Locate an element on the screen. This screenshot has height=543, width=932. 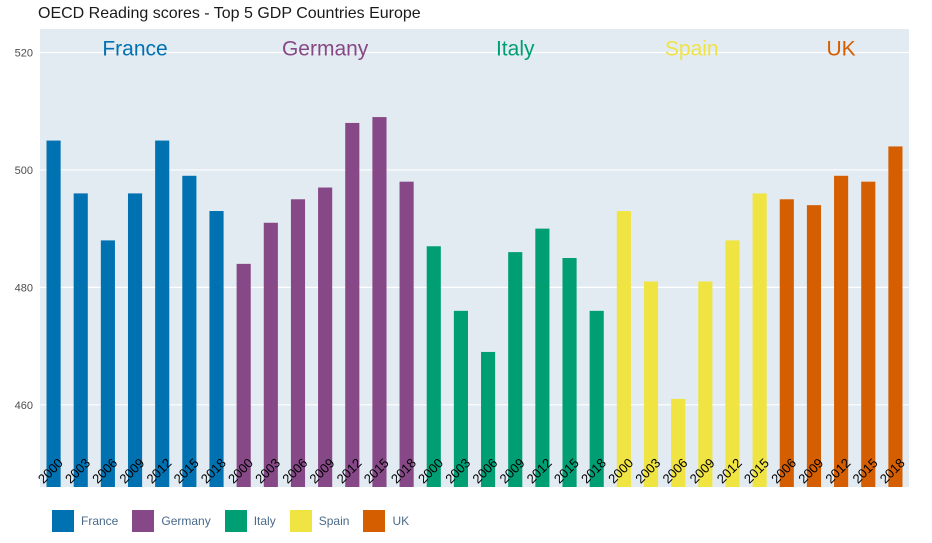
y-tick-label: 480 is located at coordinates (24, 288).